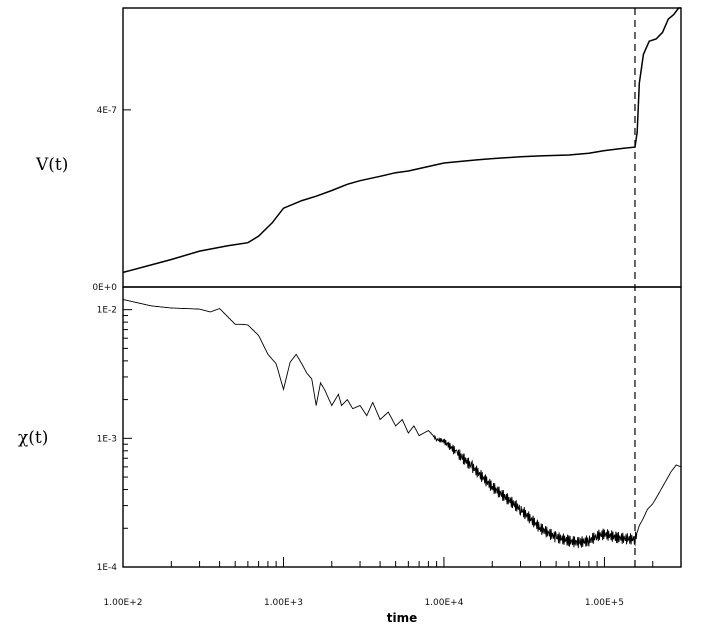 Image resolution: width=728 pixels, height=628 pixels. Describe the element at coordinates (111, 199) in the screenshot. I see `top-y-ticks: 0E+0 4E-7` at that location.